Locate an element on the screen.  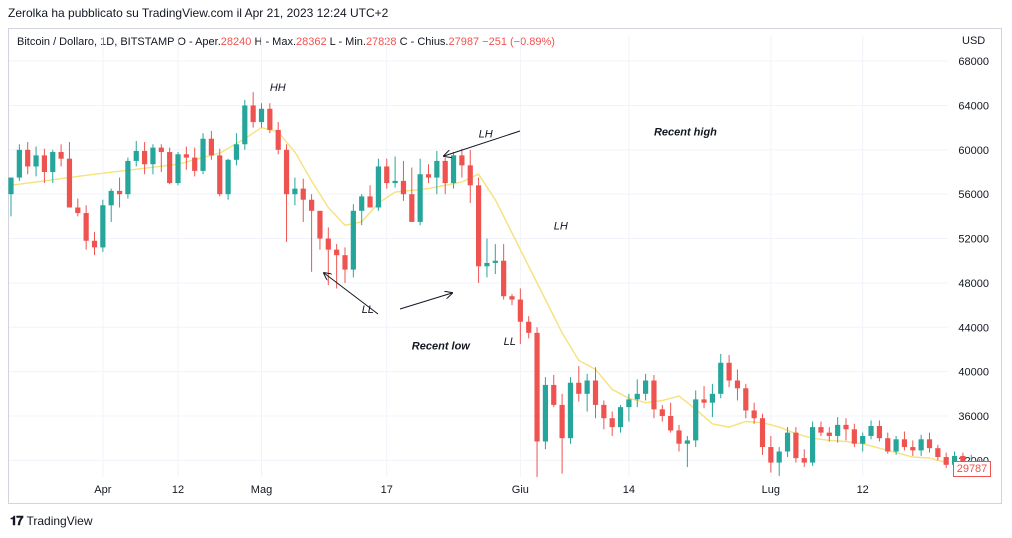
legend-close-value: 27987 is located at coordinates (464, 42).